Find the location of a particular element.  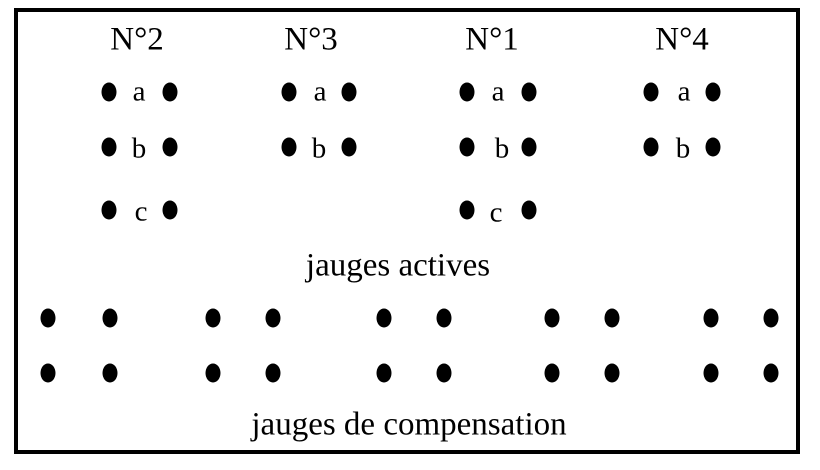

gauge-n2-b-right-dot is located at coordinates (170, 147).